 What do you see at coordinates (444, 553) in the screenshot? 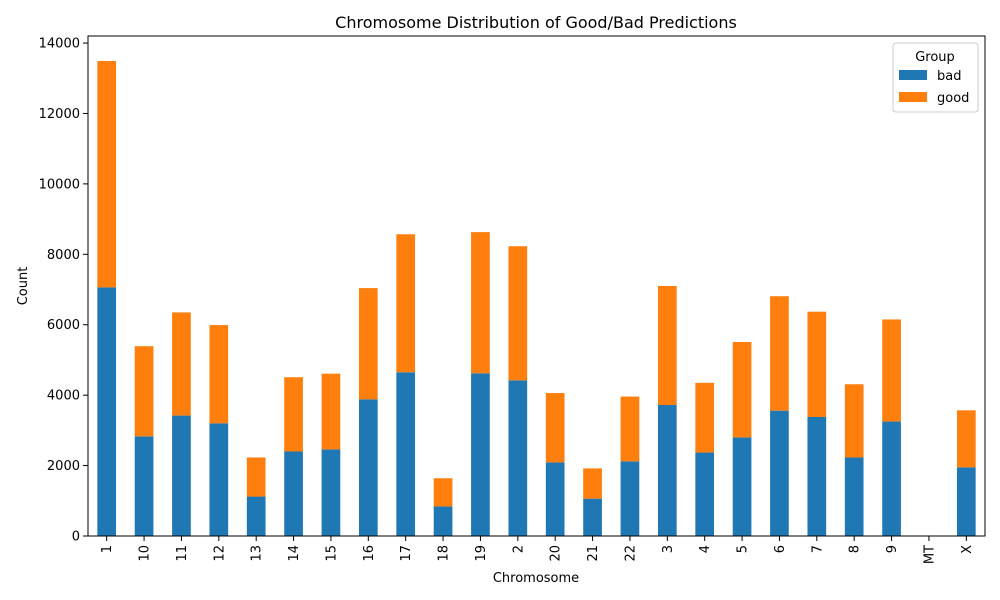
I see `x-tick-label-18: 18` at bounding box center [444, 553].